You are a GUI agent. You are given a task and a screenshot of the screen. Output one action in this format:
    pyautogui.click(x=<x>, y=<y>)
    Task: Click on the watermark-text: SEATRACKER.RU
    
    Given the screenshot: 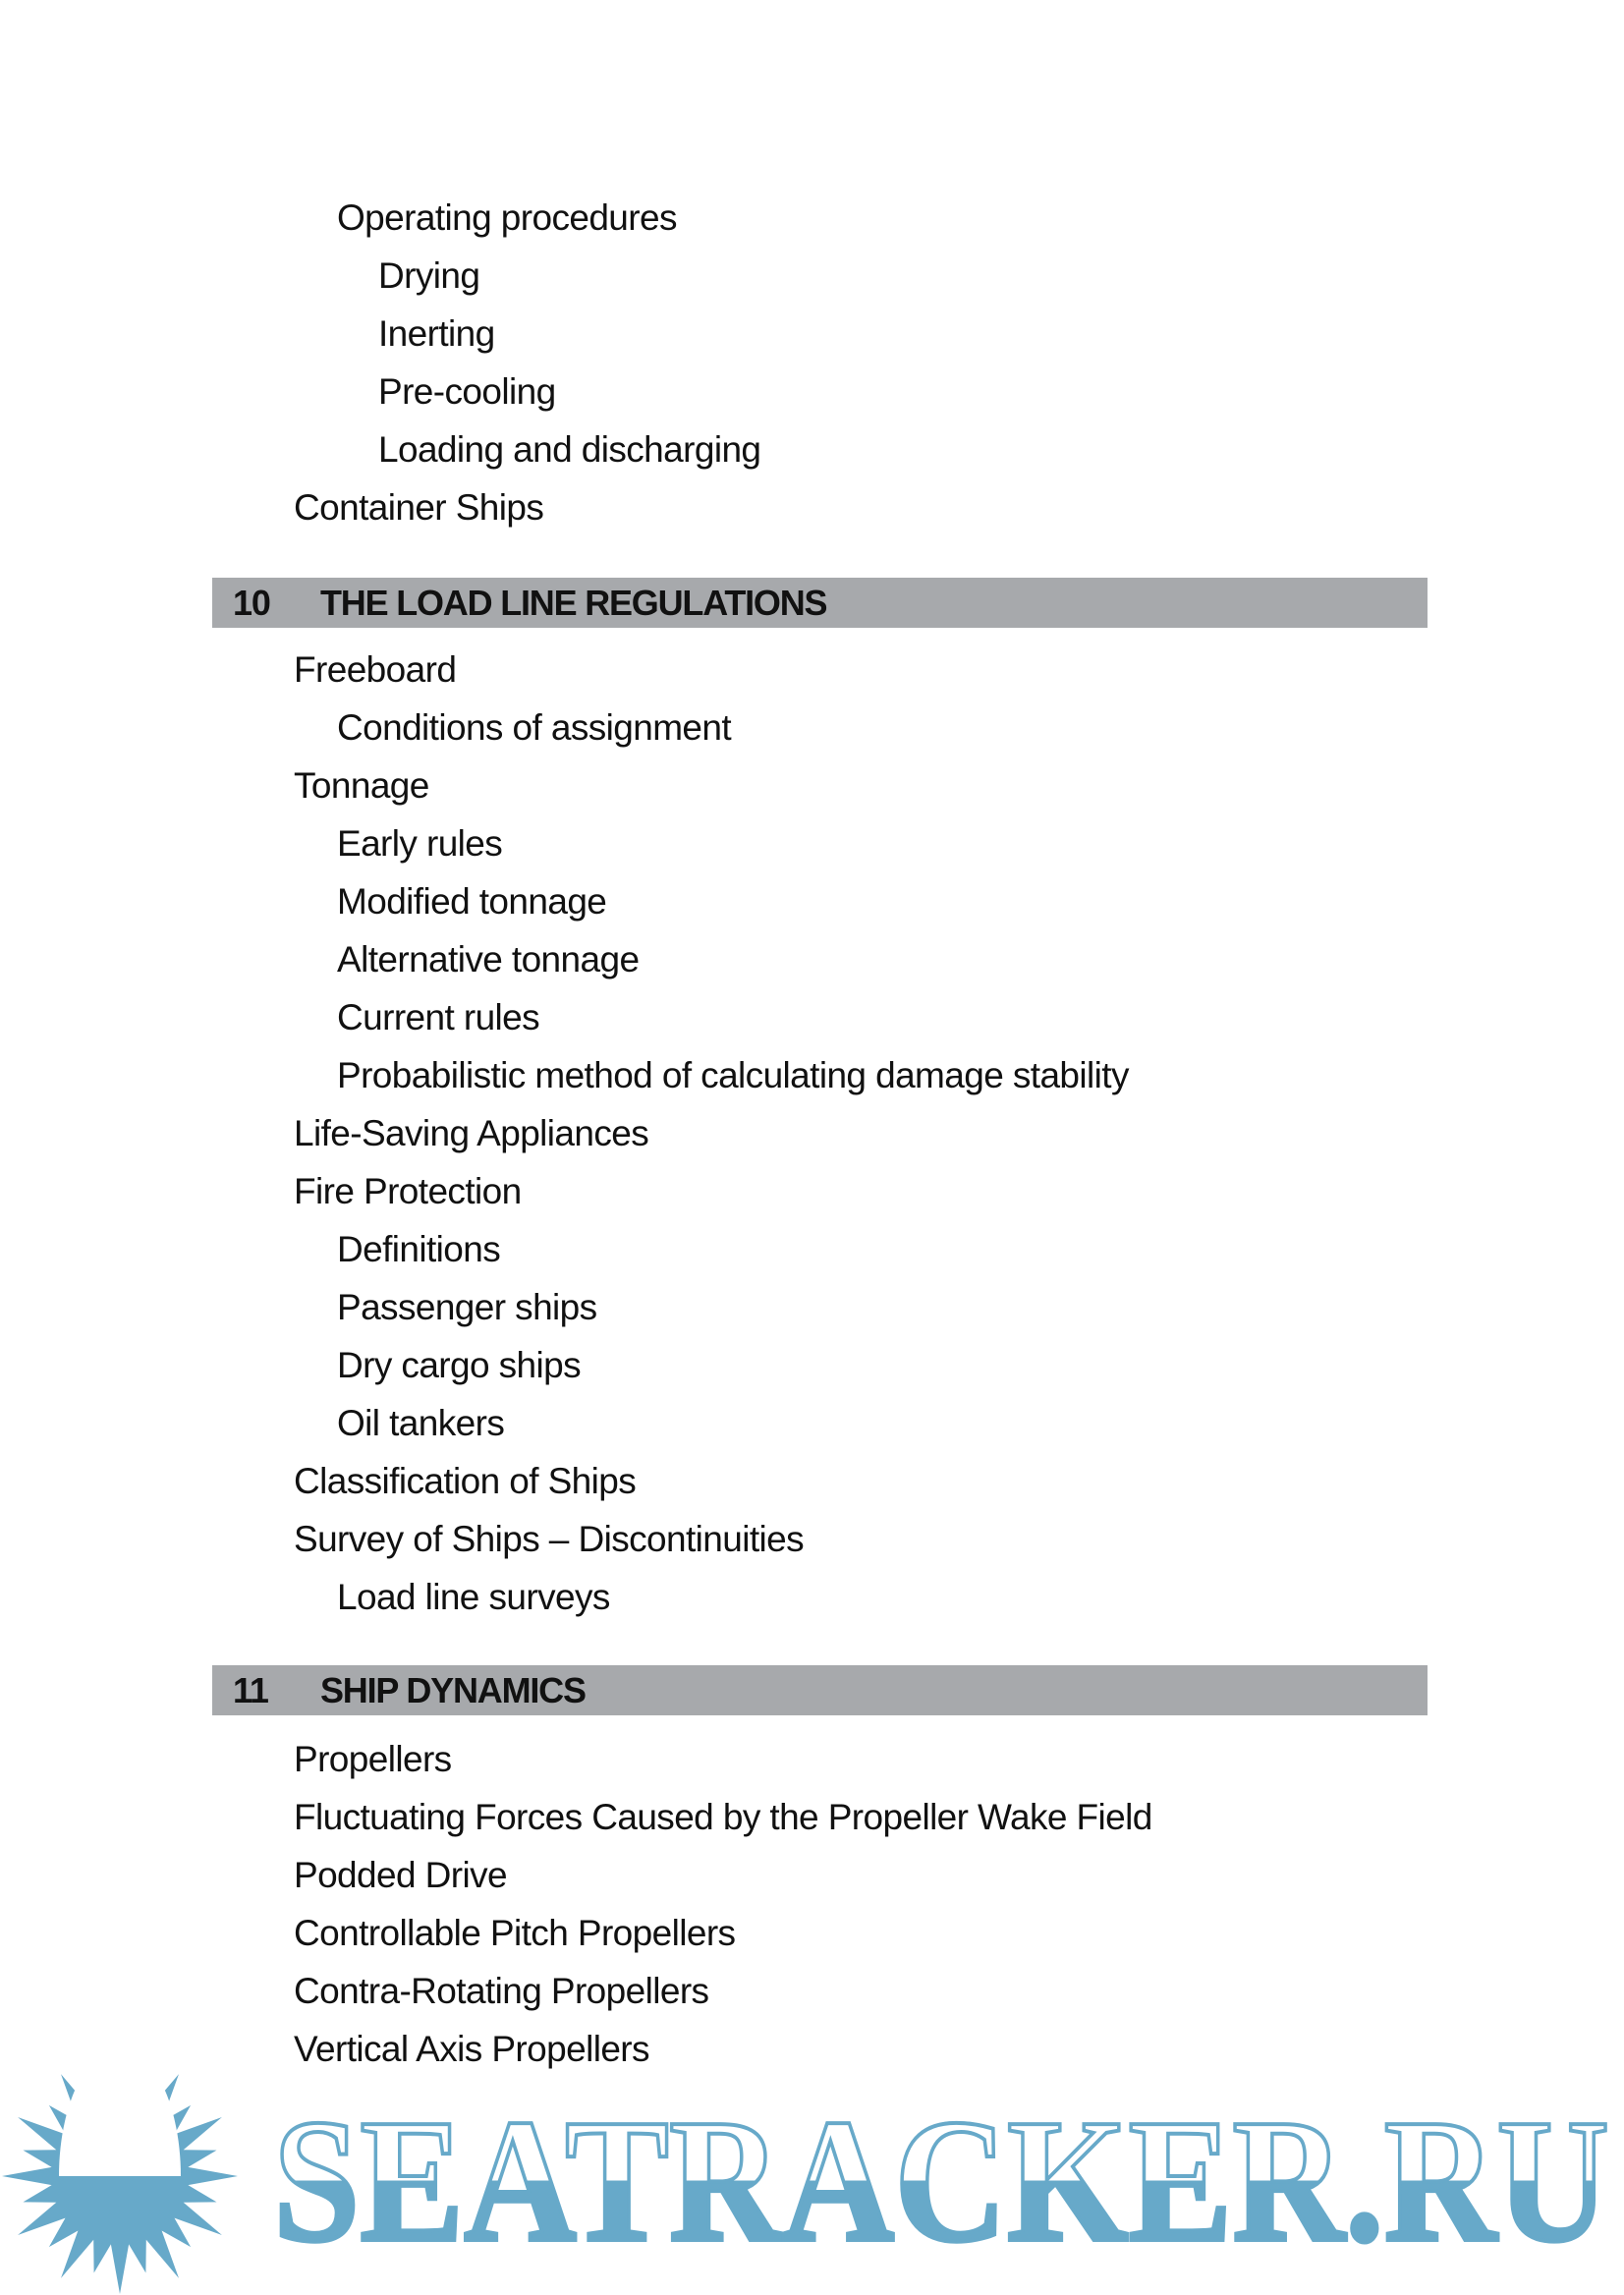 What is the action you would take?
    pyautogui.click(x=941, y=2181)
    